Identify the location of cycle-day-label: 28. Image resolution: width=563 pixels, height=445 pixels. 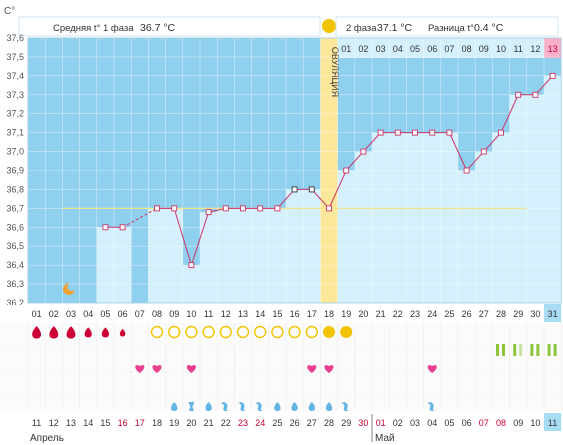
(501, 314).